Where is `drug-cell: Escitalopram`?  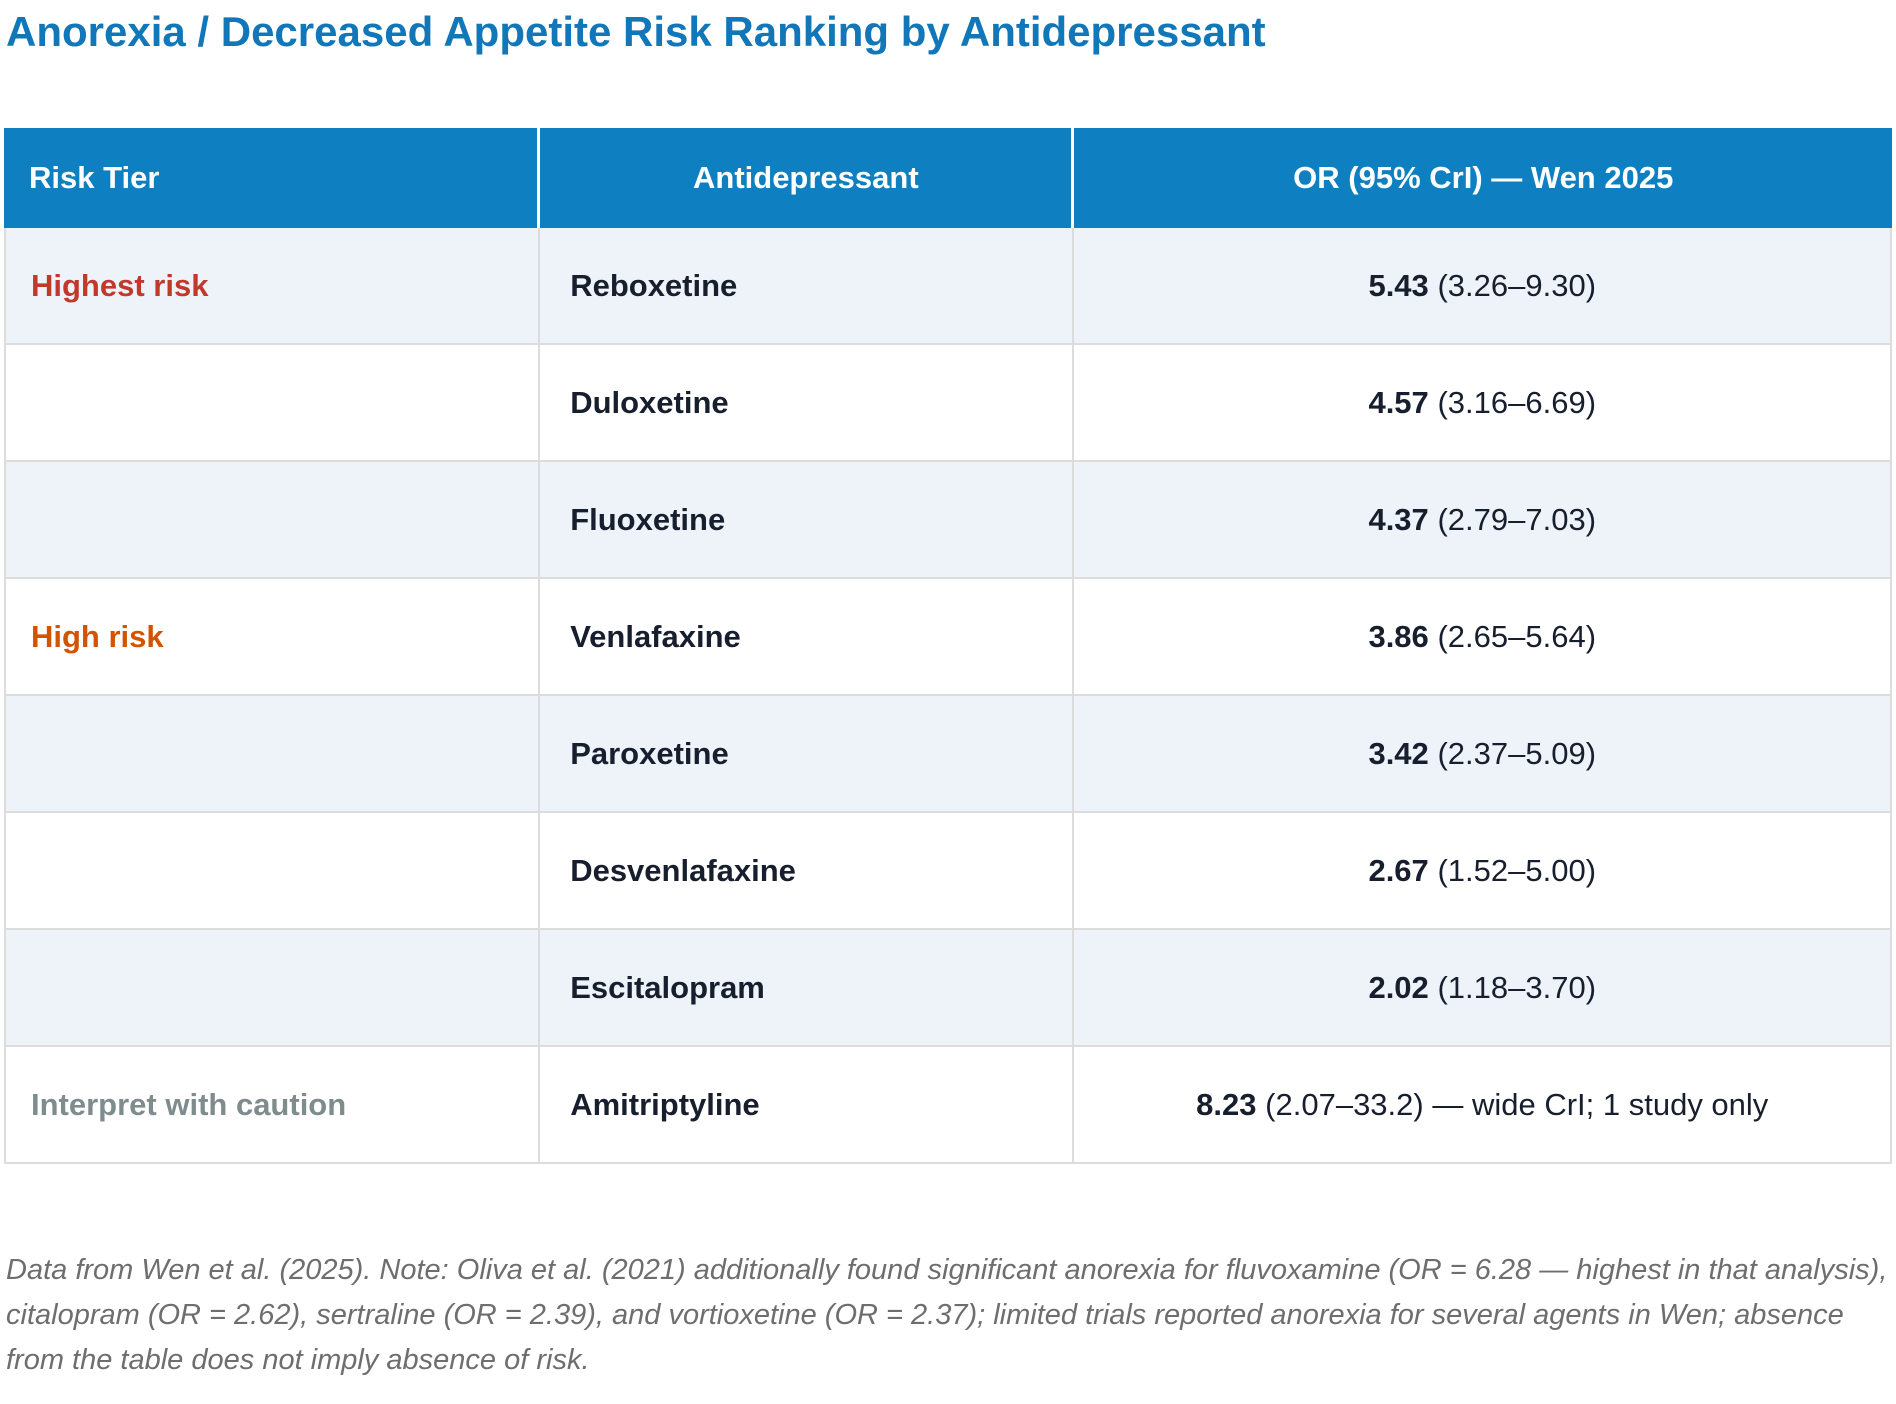
drug-cell: Escitalopram is located at coordinates (807, 989).